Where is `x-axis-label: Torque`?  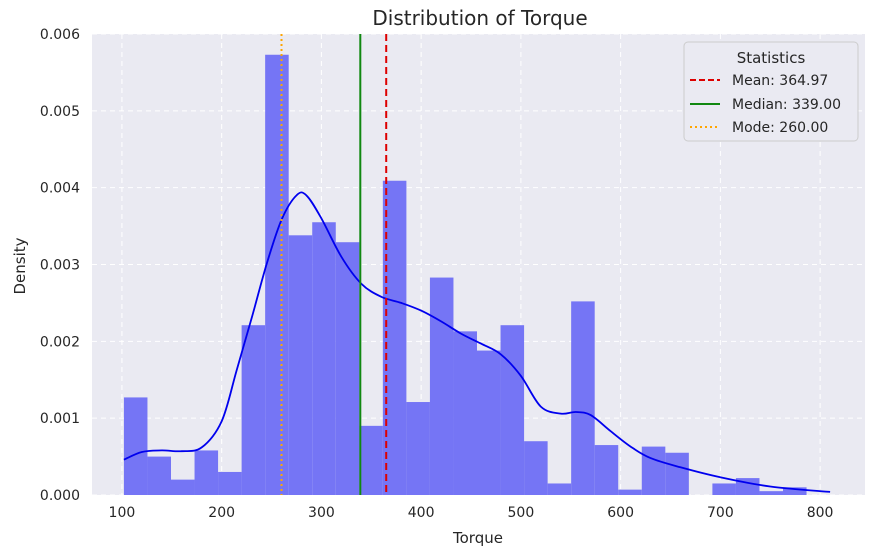
x-axis-label: Torque is located at coordinates (477, 538).